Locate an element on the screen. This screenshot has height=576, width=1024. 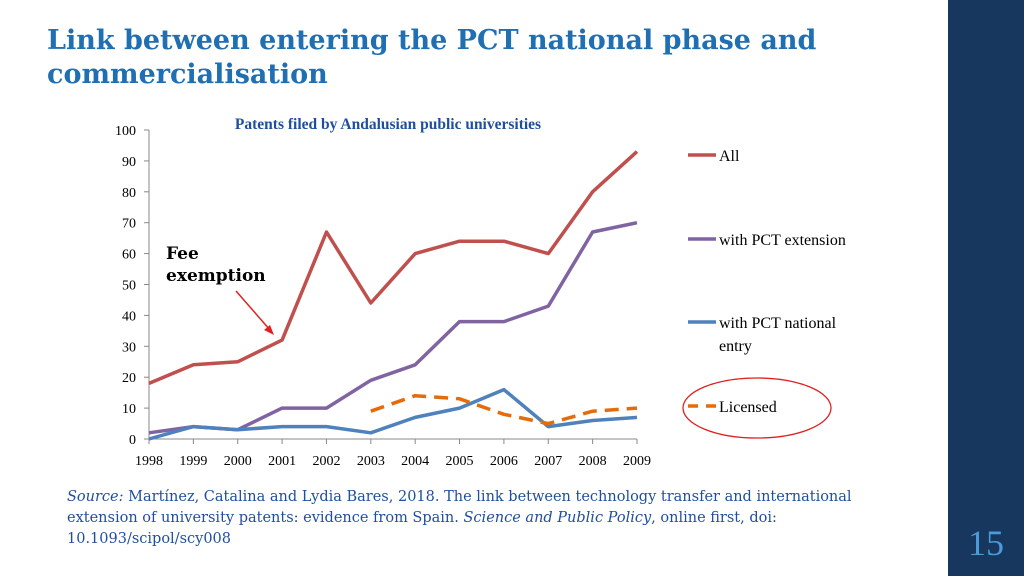
y-tick-label: 10 is located at coordinates (129, 409).